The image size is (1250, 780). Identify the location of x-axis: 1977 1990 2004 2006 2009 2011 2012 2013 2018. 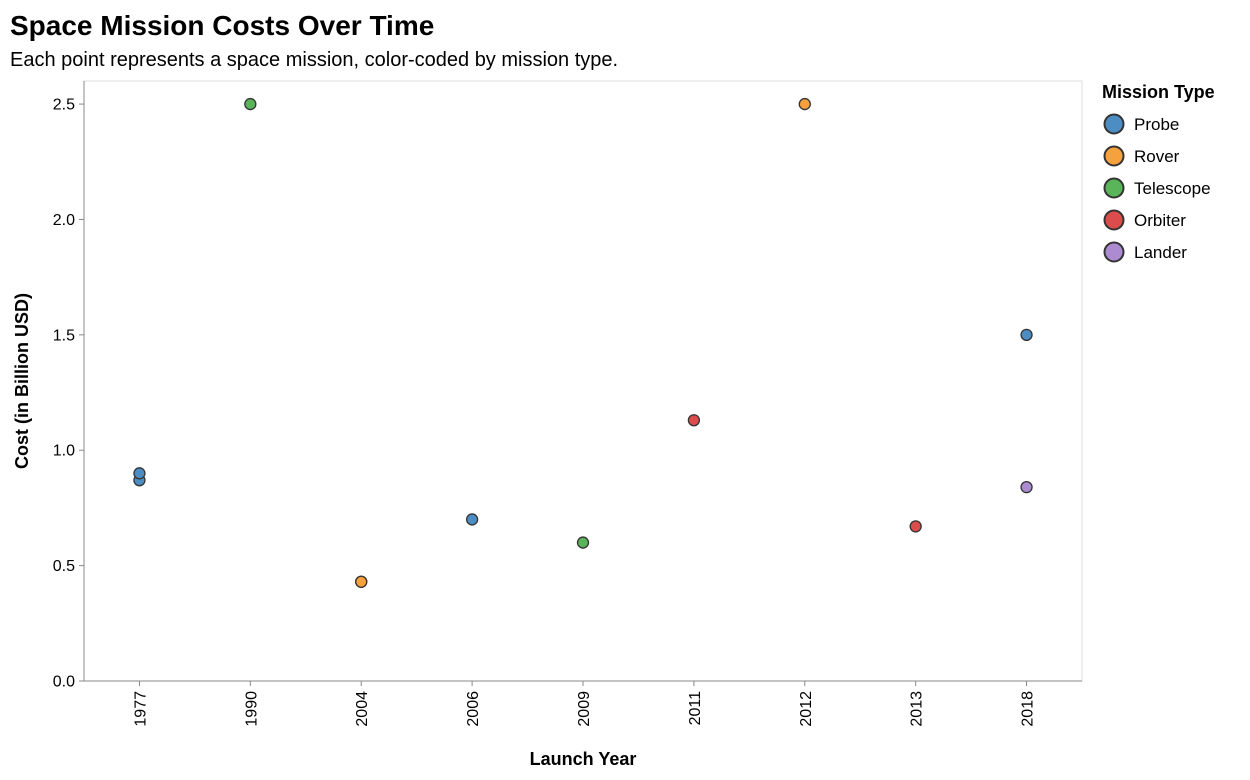
(583, 703).